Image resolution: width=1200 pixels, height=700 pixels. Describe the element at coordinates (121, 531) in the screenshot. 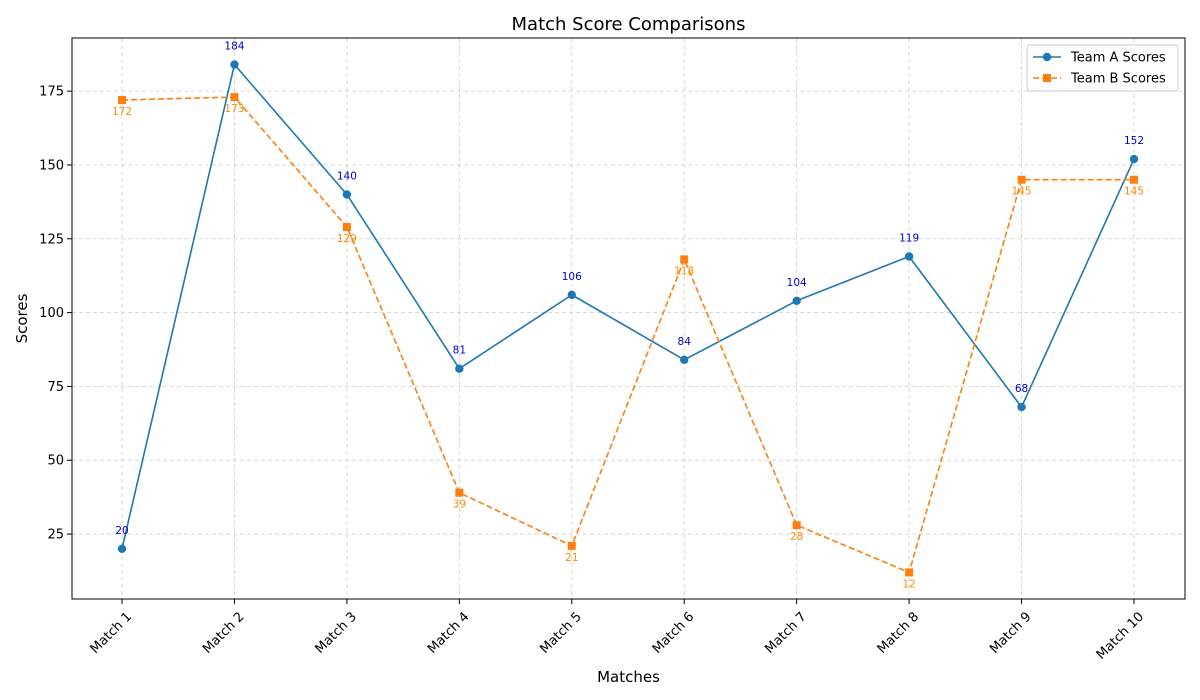

I see `series-1-data-label: 20` at that location.